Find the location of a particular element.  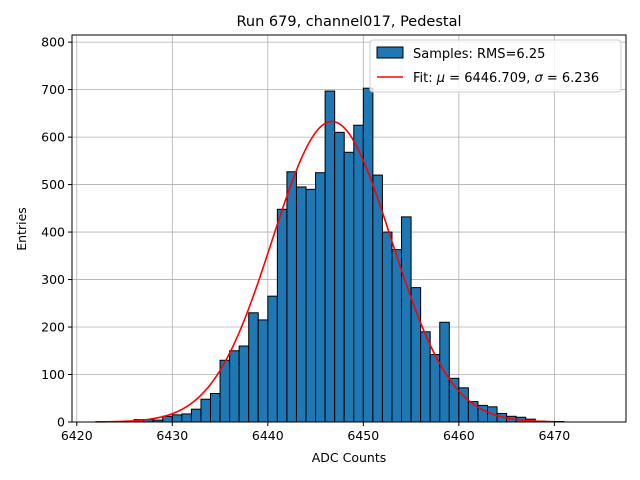

y-tick-label: 300 is located at coordinates (53, 279).